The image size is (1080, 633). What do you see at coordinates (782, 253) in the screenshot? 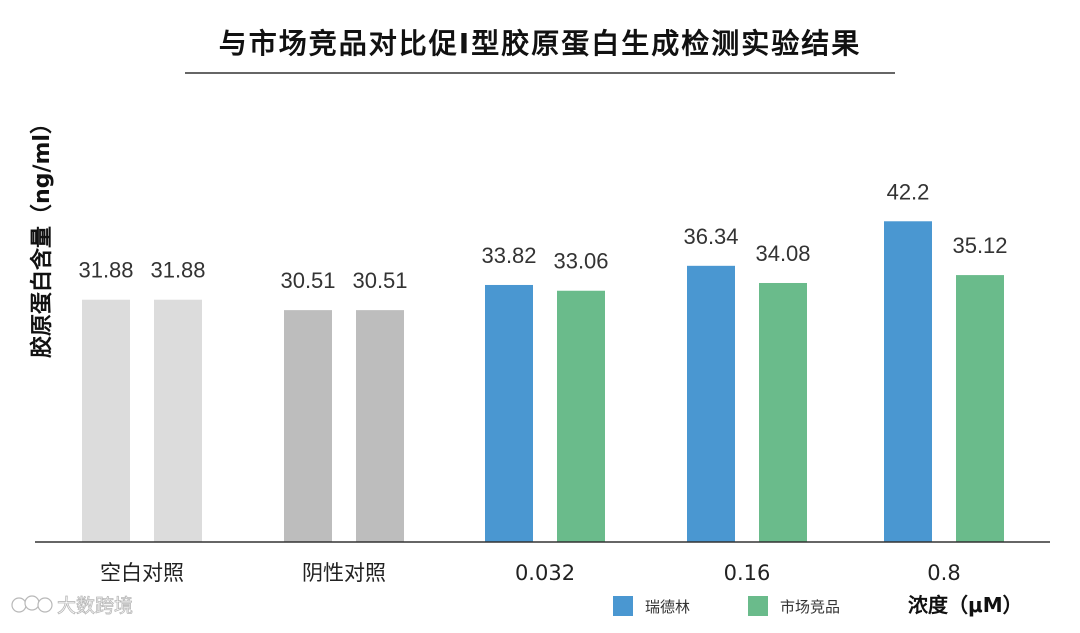
I see `value-label-competitor-3: 34.08` at bounding box center [782, 253].